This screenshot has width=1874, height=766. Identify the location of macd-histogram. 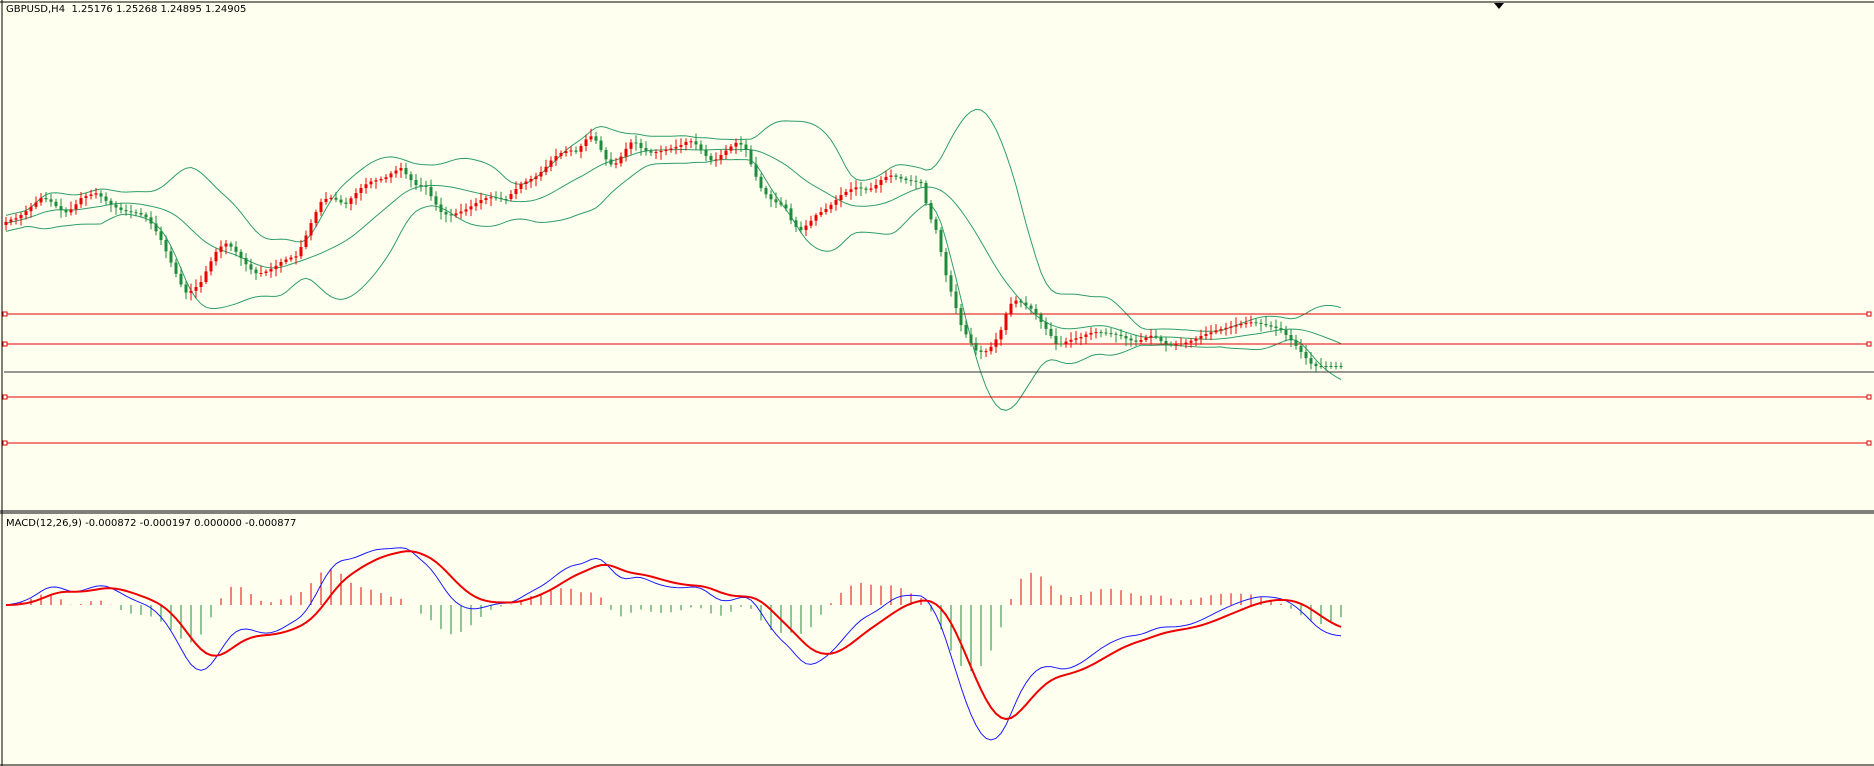
(676, 620).